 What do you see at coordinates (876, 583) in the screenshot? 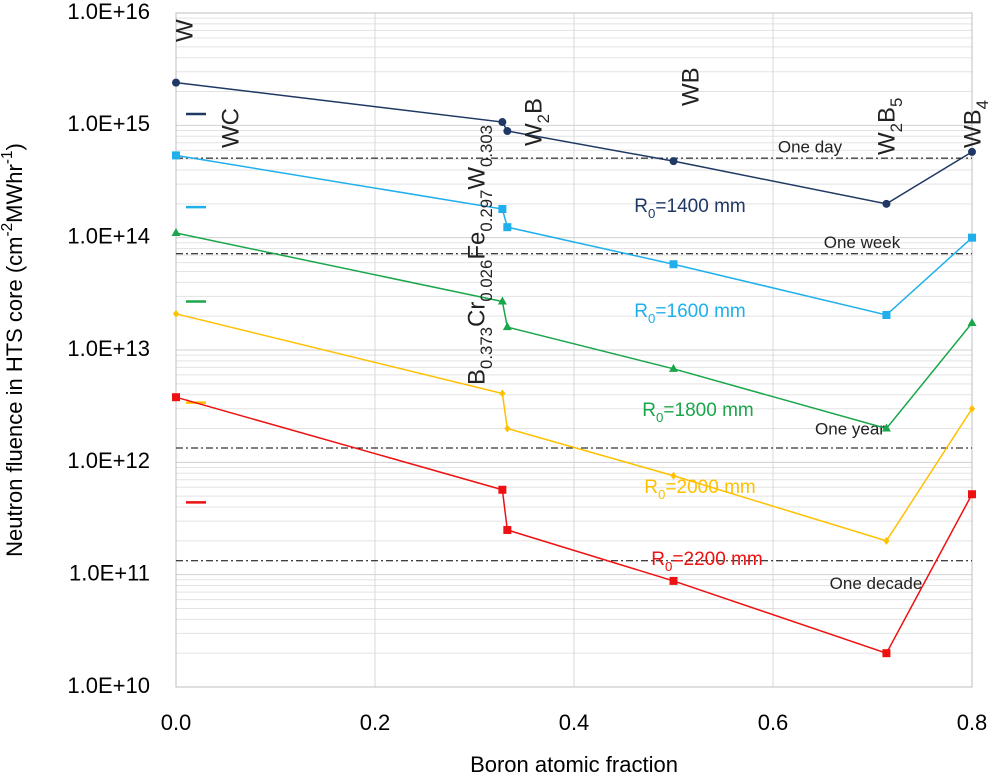
I see `reference-label: One decade` at bounding box center [876, 583].